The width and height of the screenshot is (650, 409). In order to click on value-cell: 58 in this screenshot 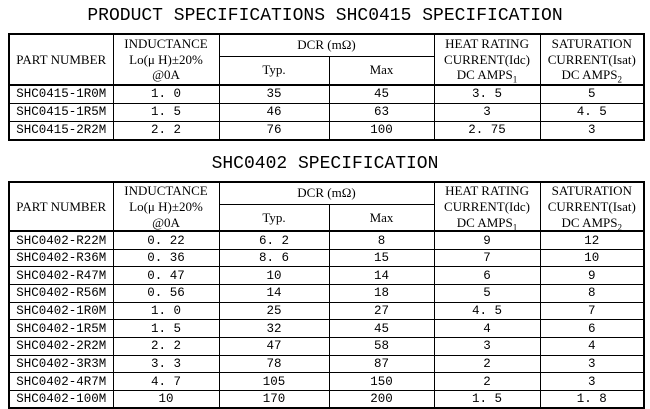, I will do `click(381, 346)`.